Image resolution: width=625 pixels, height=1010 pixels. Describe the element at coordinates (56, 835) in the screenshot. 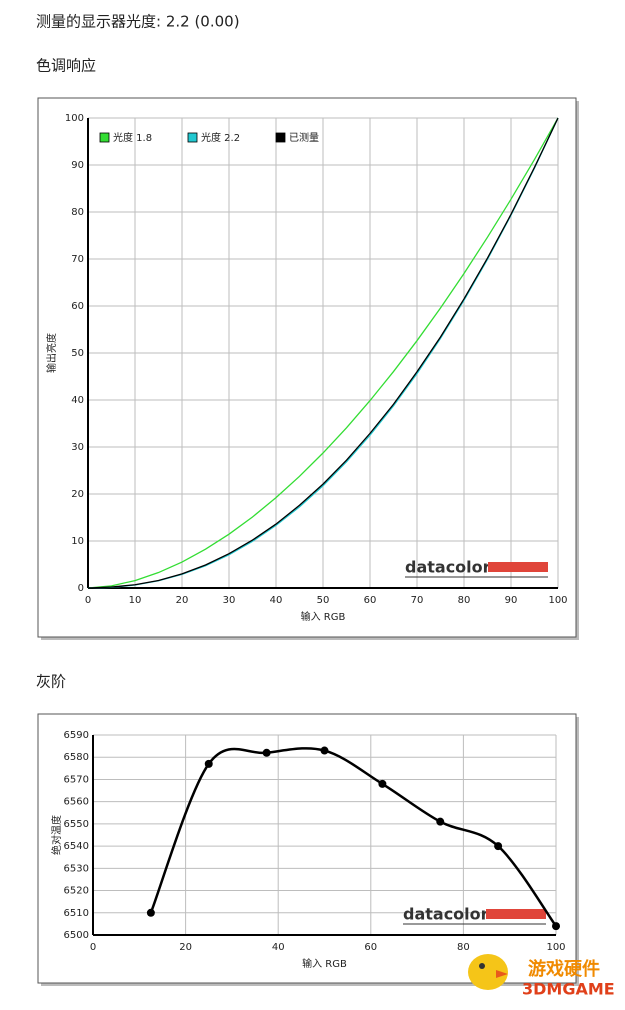

I see `y-axis-label: 绝对温度` at that location.